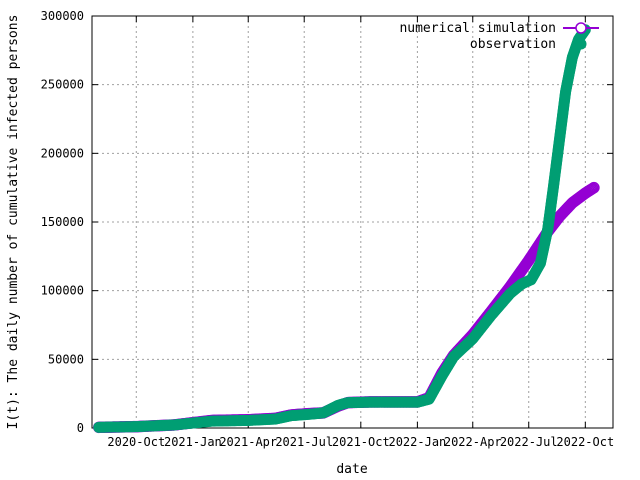 The width and height of the screenshot is (640, 480). What do you see at coordinates (62, 16) in the screenshot?
I see `y-tick-label: 300000` at bounding box center [62, 16].